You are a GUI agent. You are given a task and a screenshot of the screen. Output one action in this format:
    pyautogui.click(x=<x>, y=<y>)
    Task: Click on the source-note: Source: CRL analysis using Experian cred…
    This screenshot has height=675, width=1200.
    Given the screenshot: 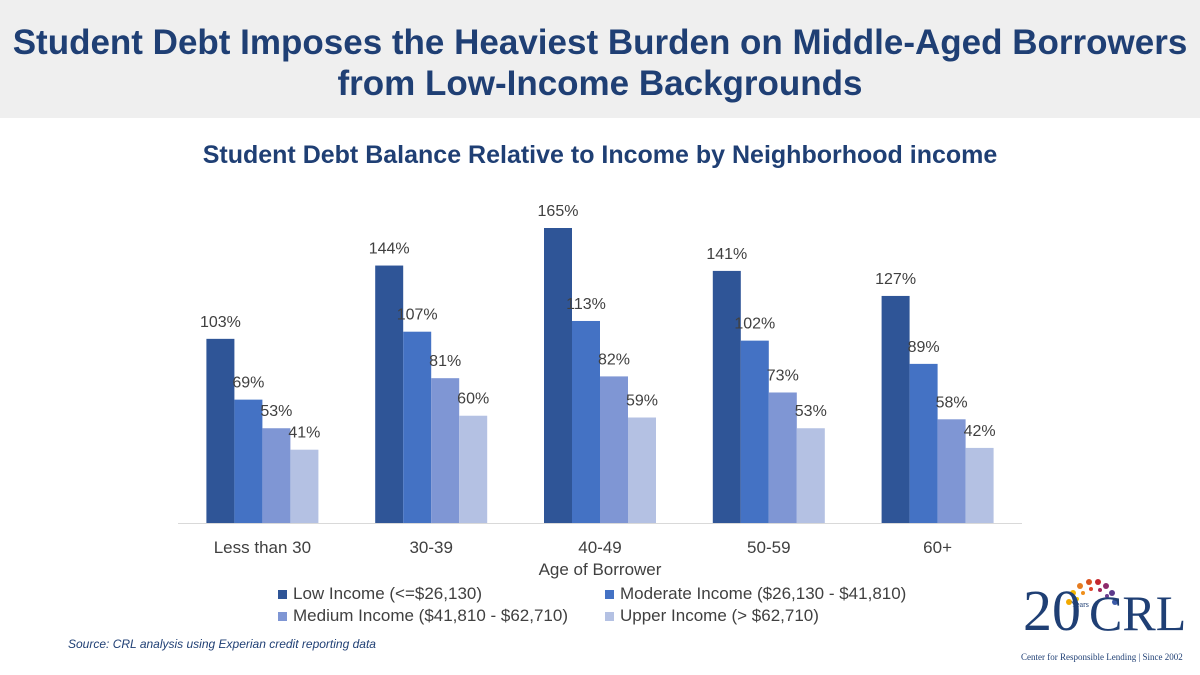 What is the action you would take?
    pyautogui.click(x=222, y=644)
    